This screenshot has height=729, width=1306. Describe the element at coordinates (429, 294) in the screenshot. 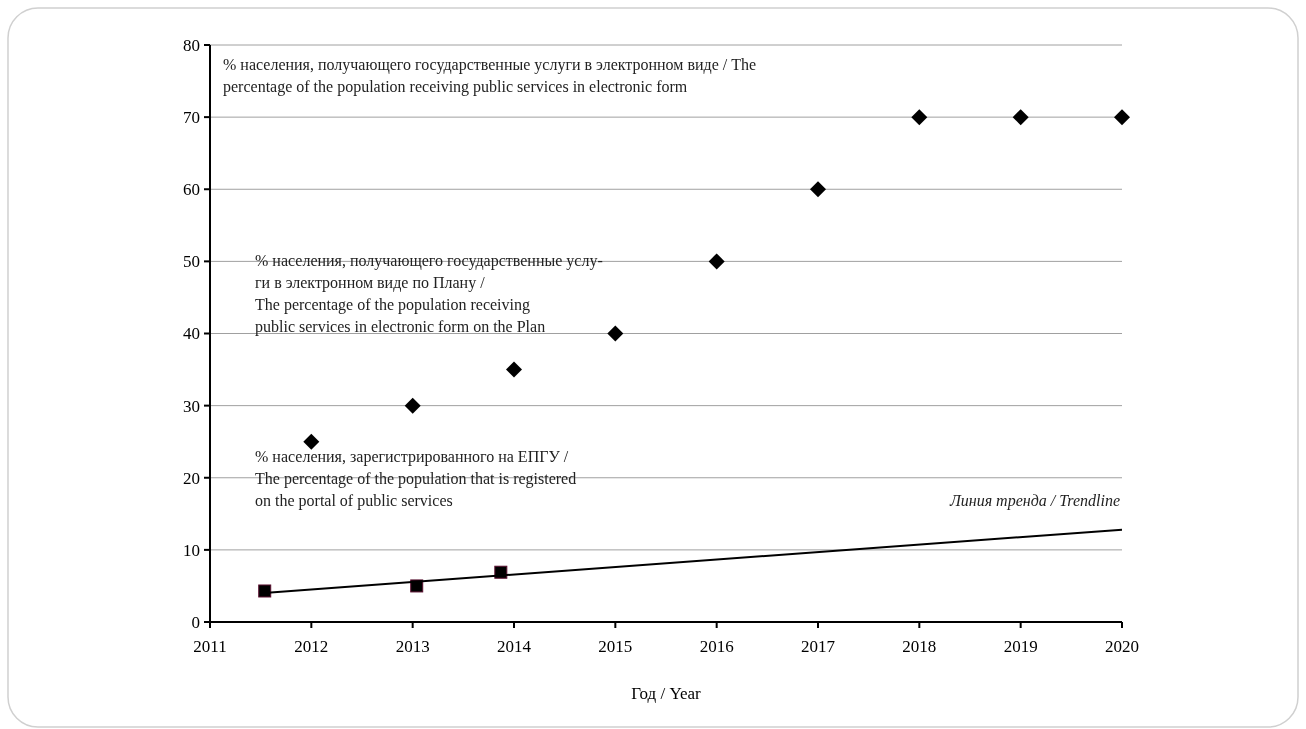

I see `annotation: % населения, получающего государственные услу- ги в электронном виде по Плану / The percentage of the population receiving public services in electronic form on the Plan` at that location.